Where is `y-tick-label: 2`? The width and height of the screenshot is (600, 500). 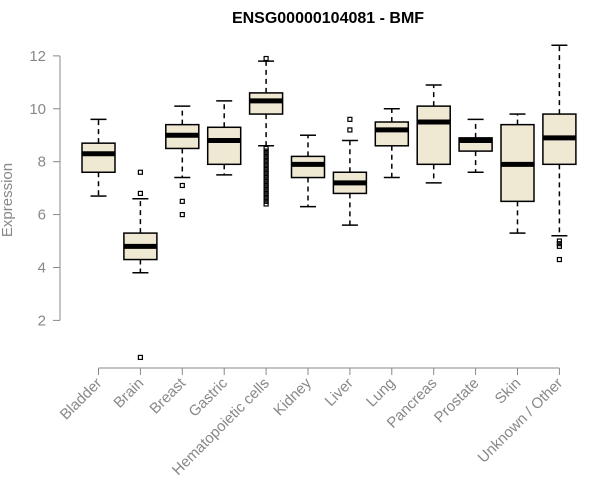
y-tick-label: 2 is located at coordinates (42, 320).